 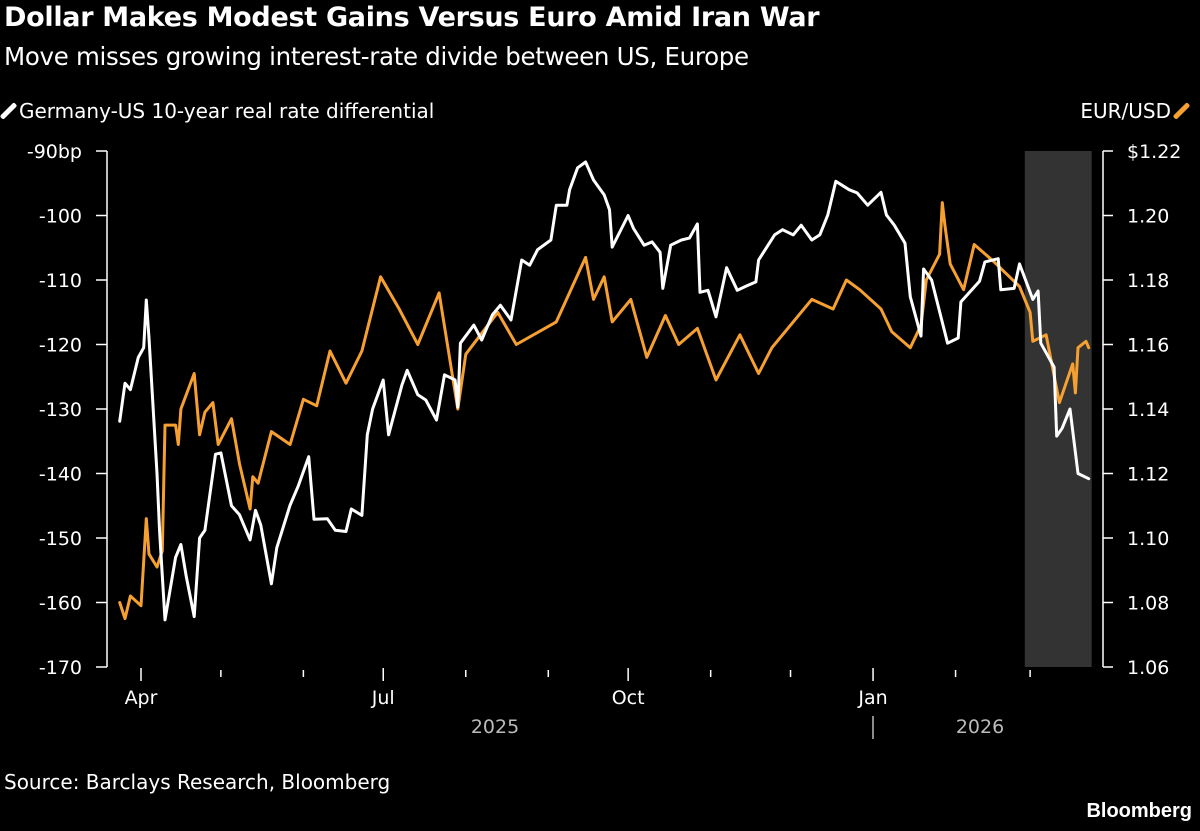 What do you see at coordinates (54, 152) in the screenshot?
I see `left-axis-tick-label: -90bp` at bounding box center [54, 152].